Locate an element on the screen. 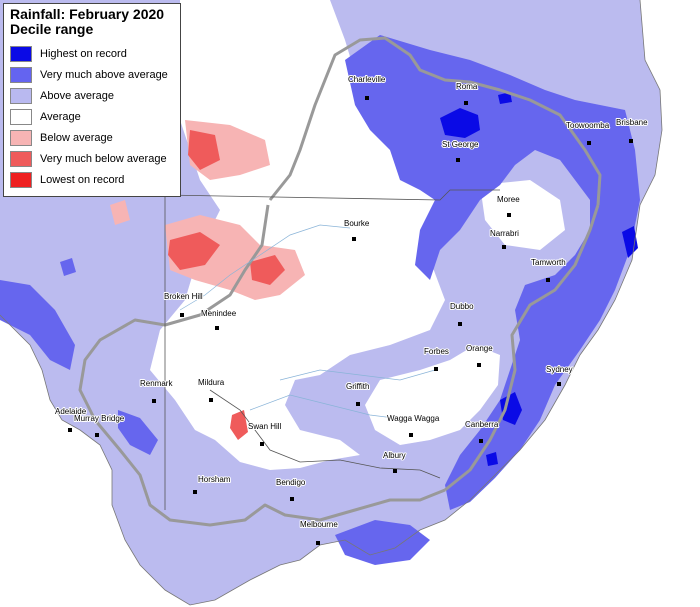 This screenshot has height=607, width=700. border-vic-nsw is located at coordinates (522, 348).